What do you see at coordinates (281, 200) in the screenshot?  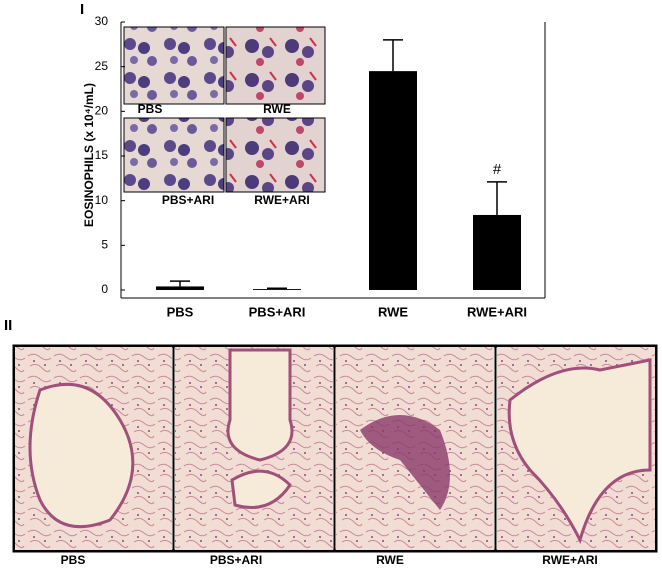 I see `inset-label: RWE+ARI` at bounding box center [281, 200].